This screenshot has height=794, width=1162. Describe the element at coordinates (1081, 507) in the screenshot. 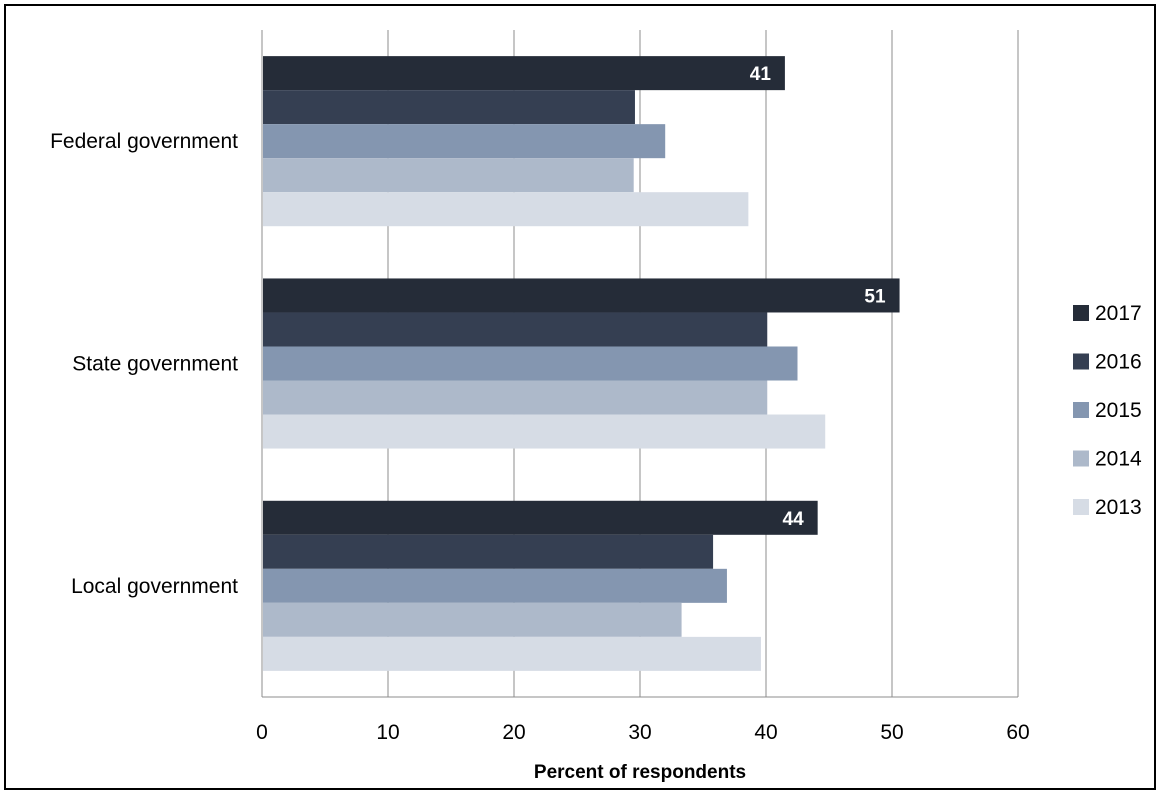

I see `legend-swatch-2013` at that location.